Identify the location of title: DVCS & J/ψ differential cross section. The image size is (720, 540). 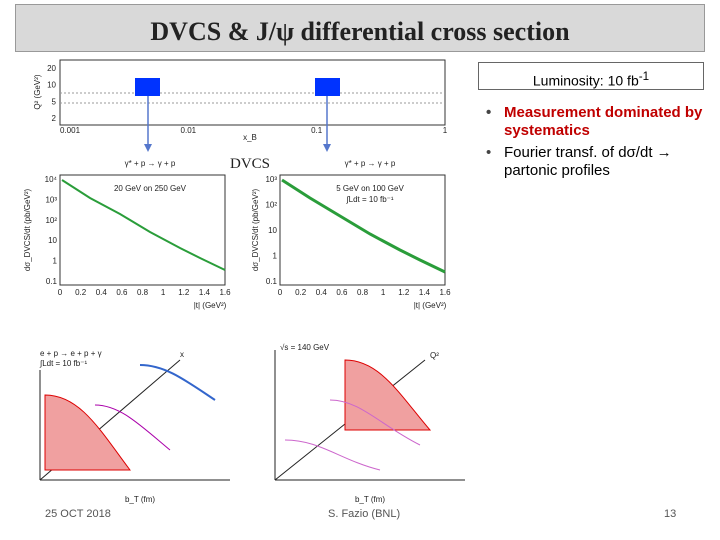
(360, 28).